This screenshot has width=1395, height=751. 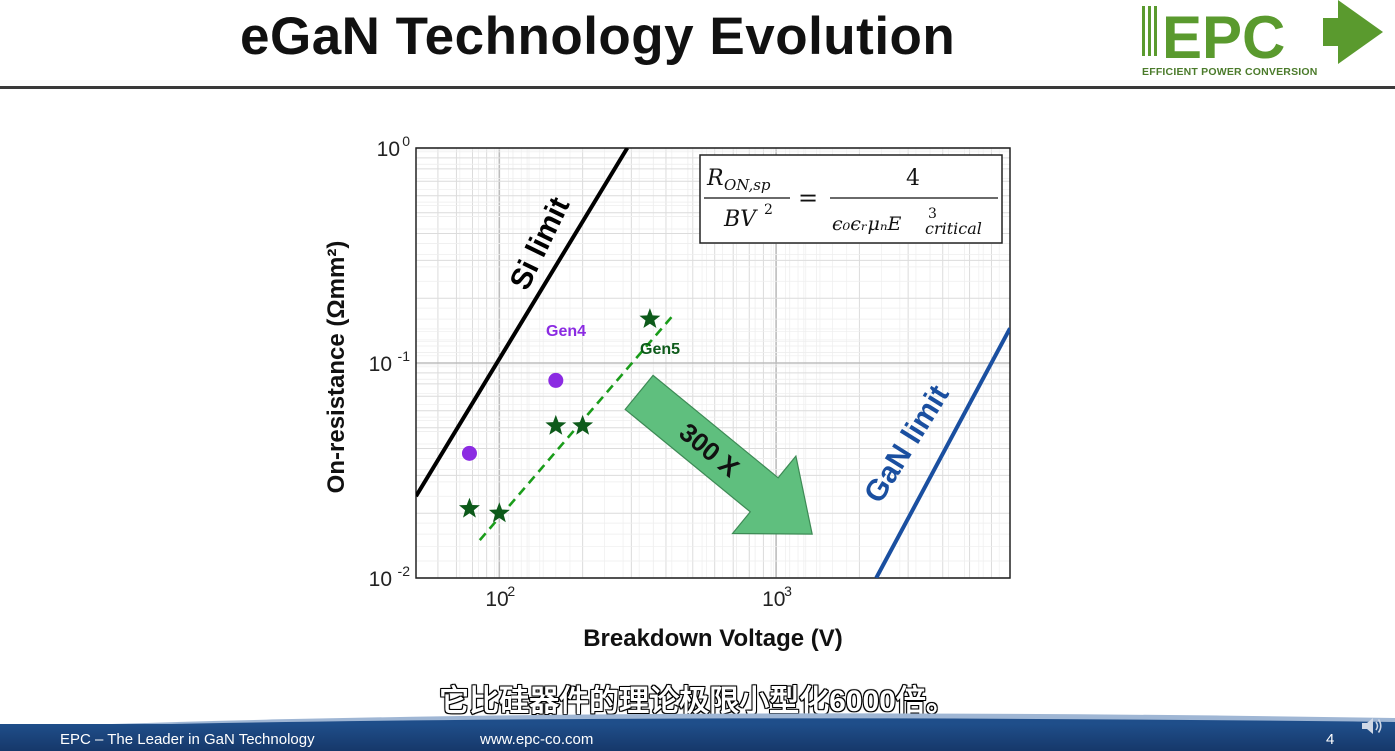 I want to click on footer-bar, so click(x=697, y=737).